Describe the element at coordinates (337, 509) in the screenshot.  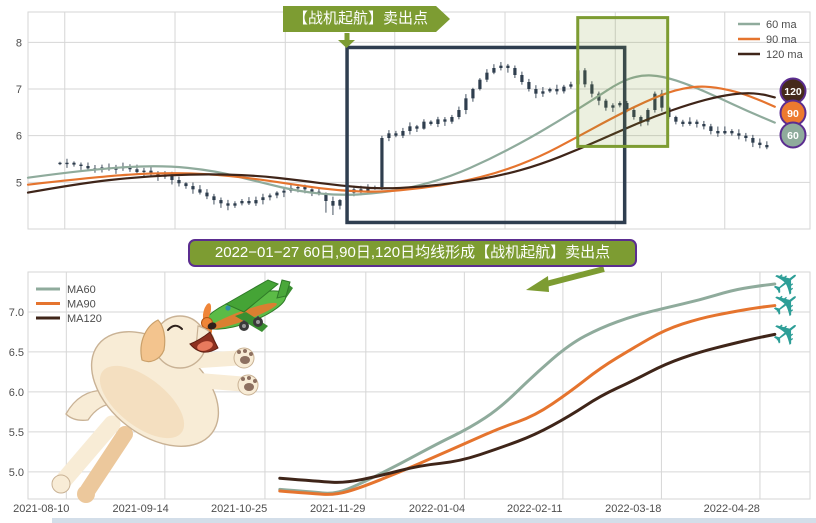
I see `x-tick-label: 2021-11-29` at that location.